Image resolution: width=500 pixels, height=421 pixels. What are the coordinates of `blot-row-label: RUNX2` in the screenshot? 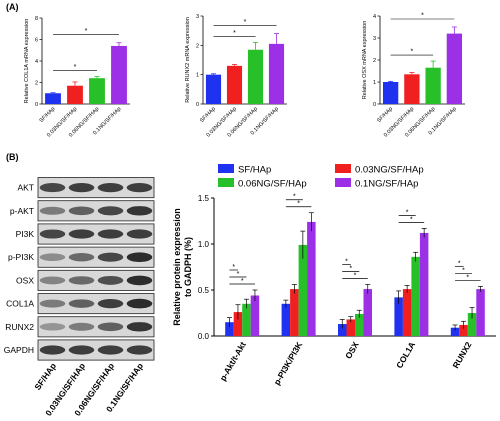 It's located at (19, 327).